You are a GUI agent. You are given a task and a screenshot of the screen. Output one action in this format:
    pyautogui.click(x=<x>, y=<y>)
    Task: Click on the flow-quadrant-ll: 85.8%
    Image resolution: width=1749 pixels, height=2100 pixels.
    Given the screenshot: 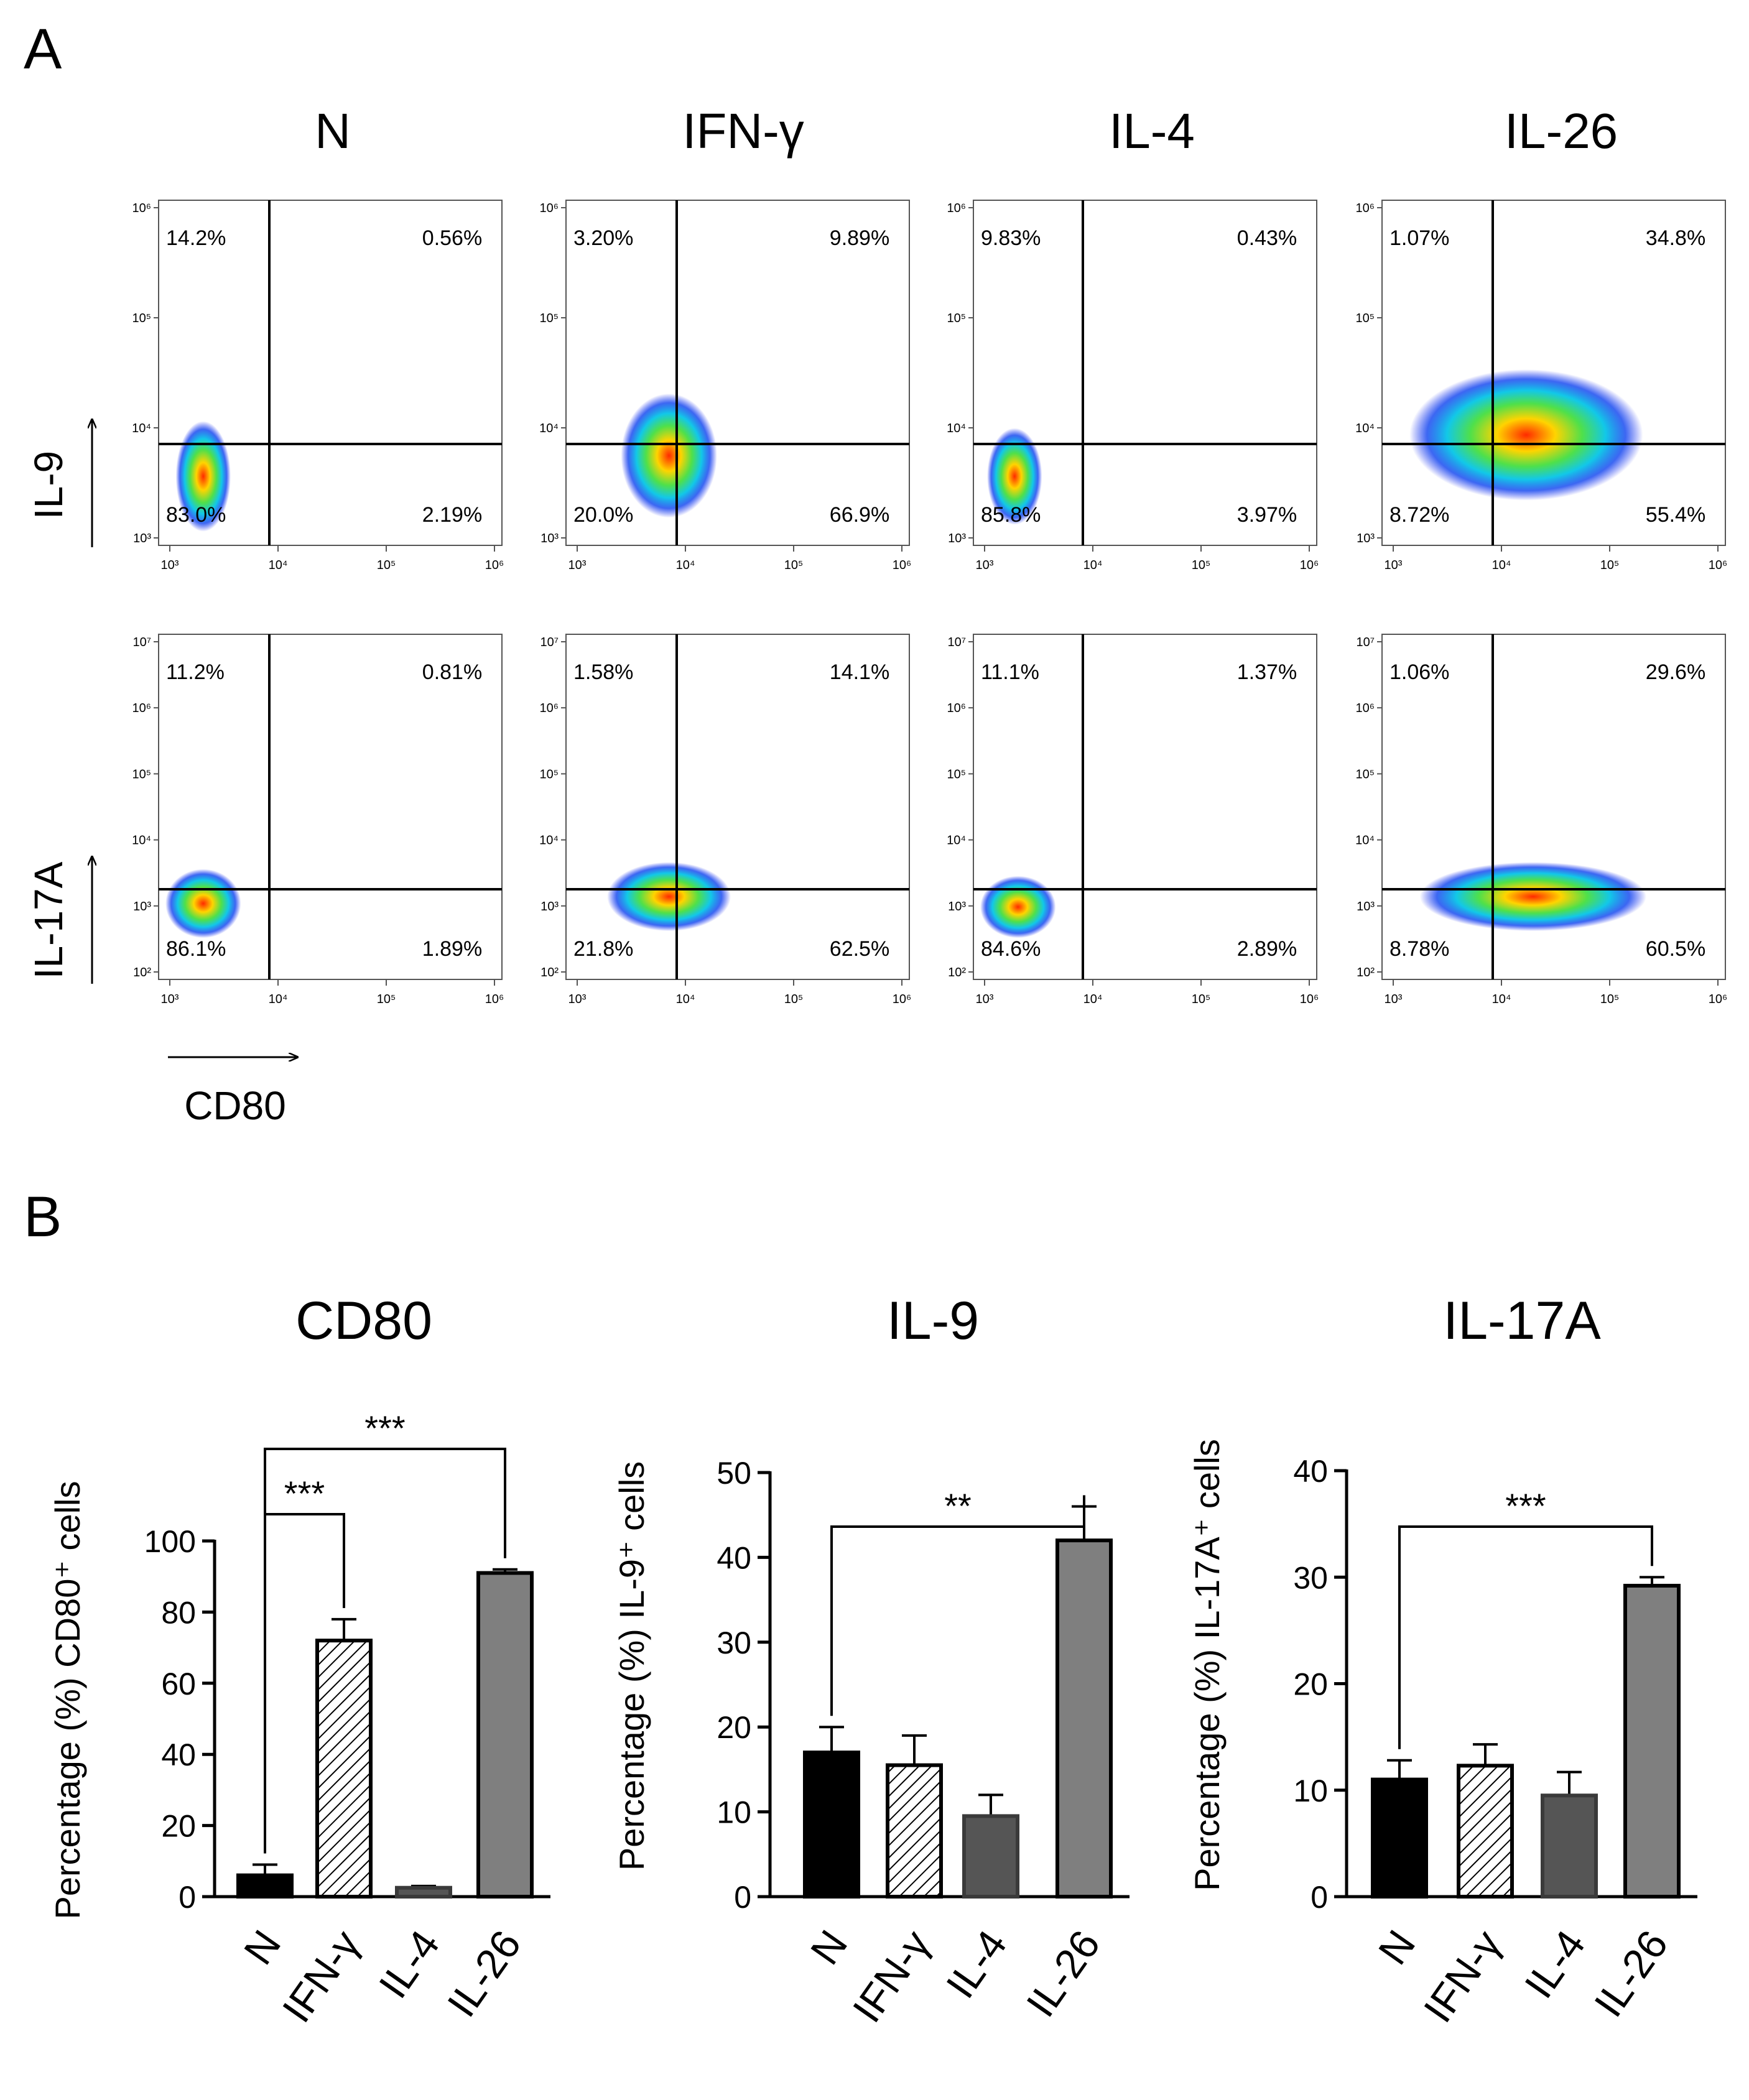 What is the action you would take?
    pyautogui.click(x=1011, y=515)
    